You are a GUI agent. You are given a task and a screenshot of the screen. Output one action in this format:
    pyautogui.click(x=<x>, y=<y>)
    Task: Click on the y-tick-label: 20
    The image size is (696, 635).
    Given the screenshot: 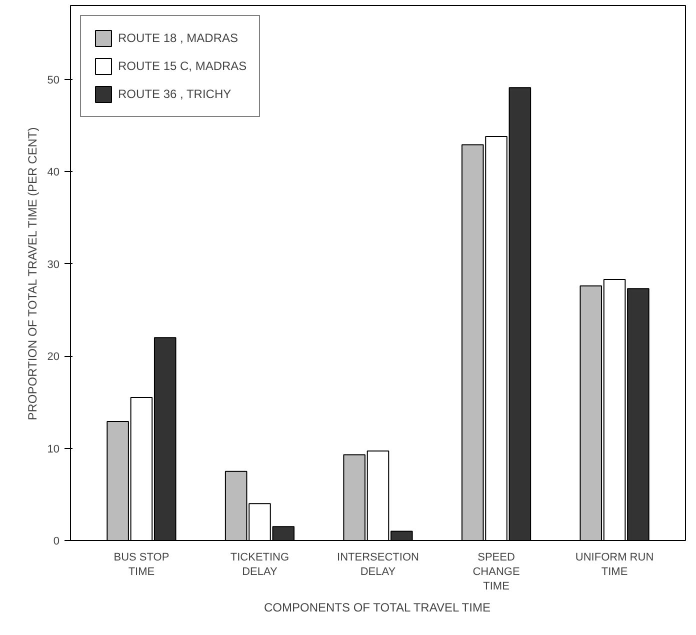 What is the action you would take?
    pyautogui.click(x=53, y=357)
    